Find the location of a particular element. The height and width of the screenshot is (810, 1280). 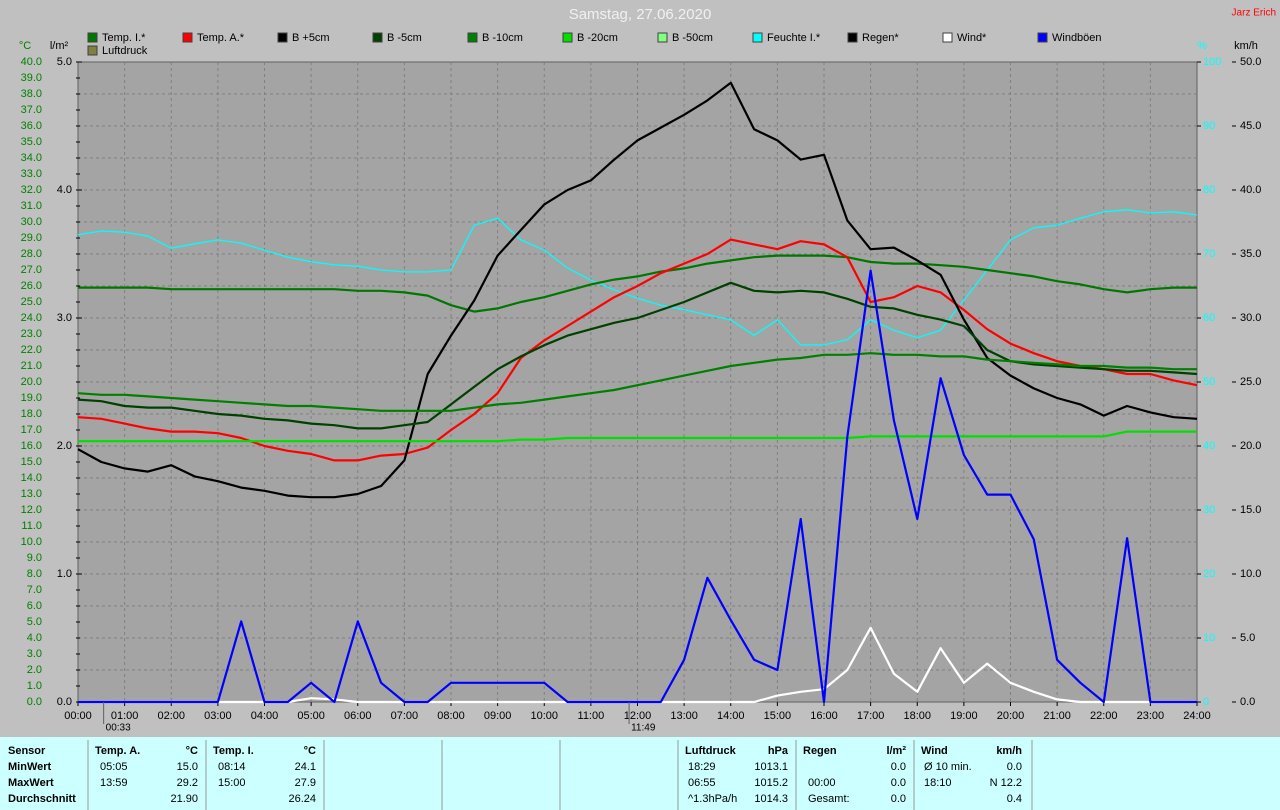

y-tick-label: 34.0 is located at coordinates (31, 158).